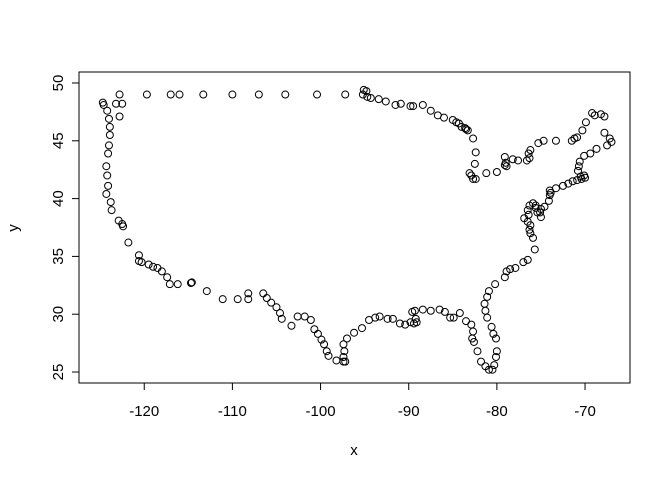  Describe the element at coordinates (409, 411) in the screenshot. I see `x-tick-label: -90` at that location.